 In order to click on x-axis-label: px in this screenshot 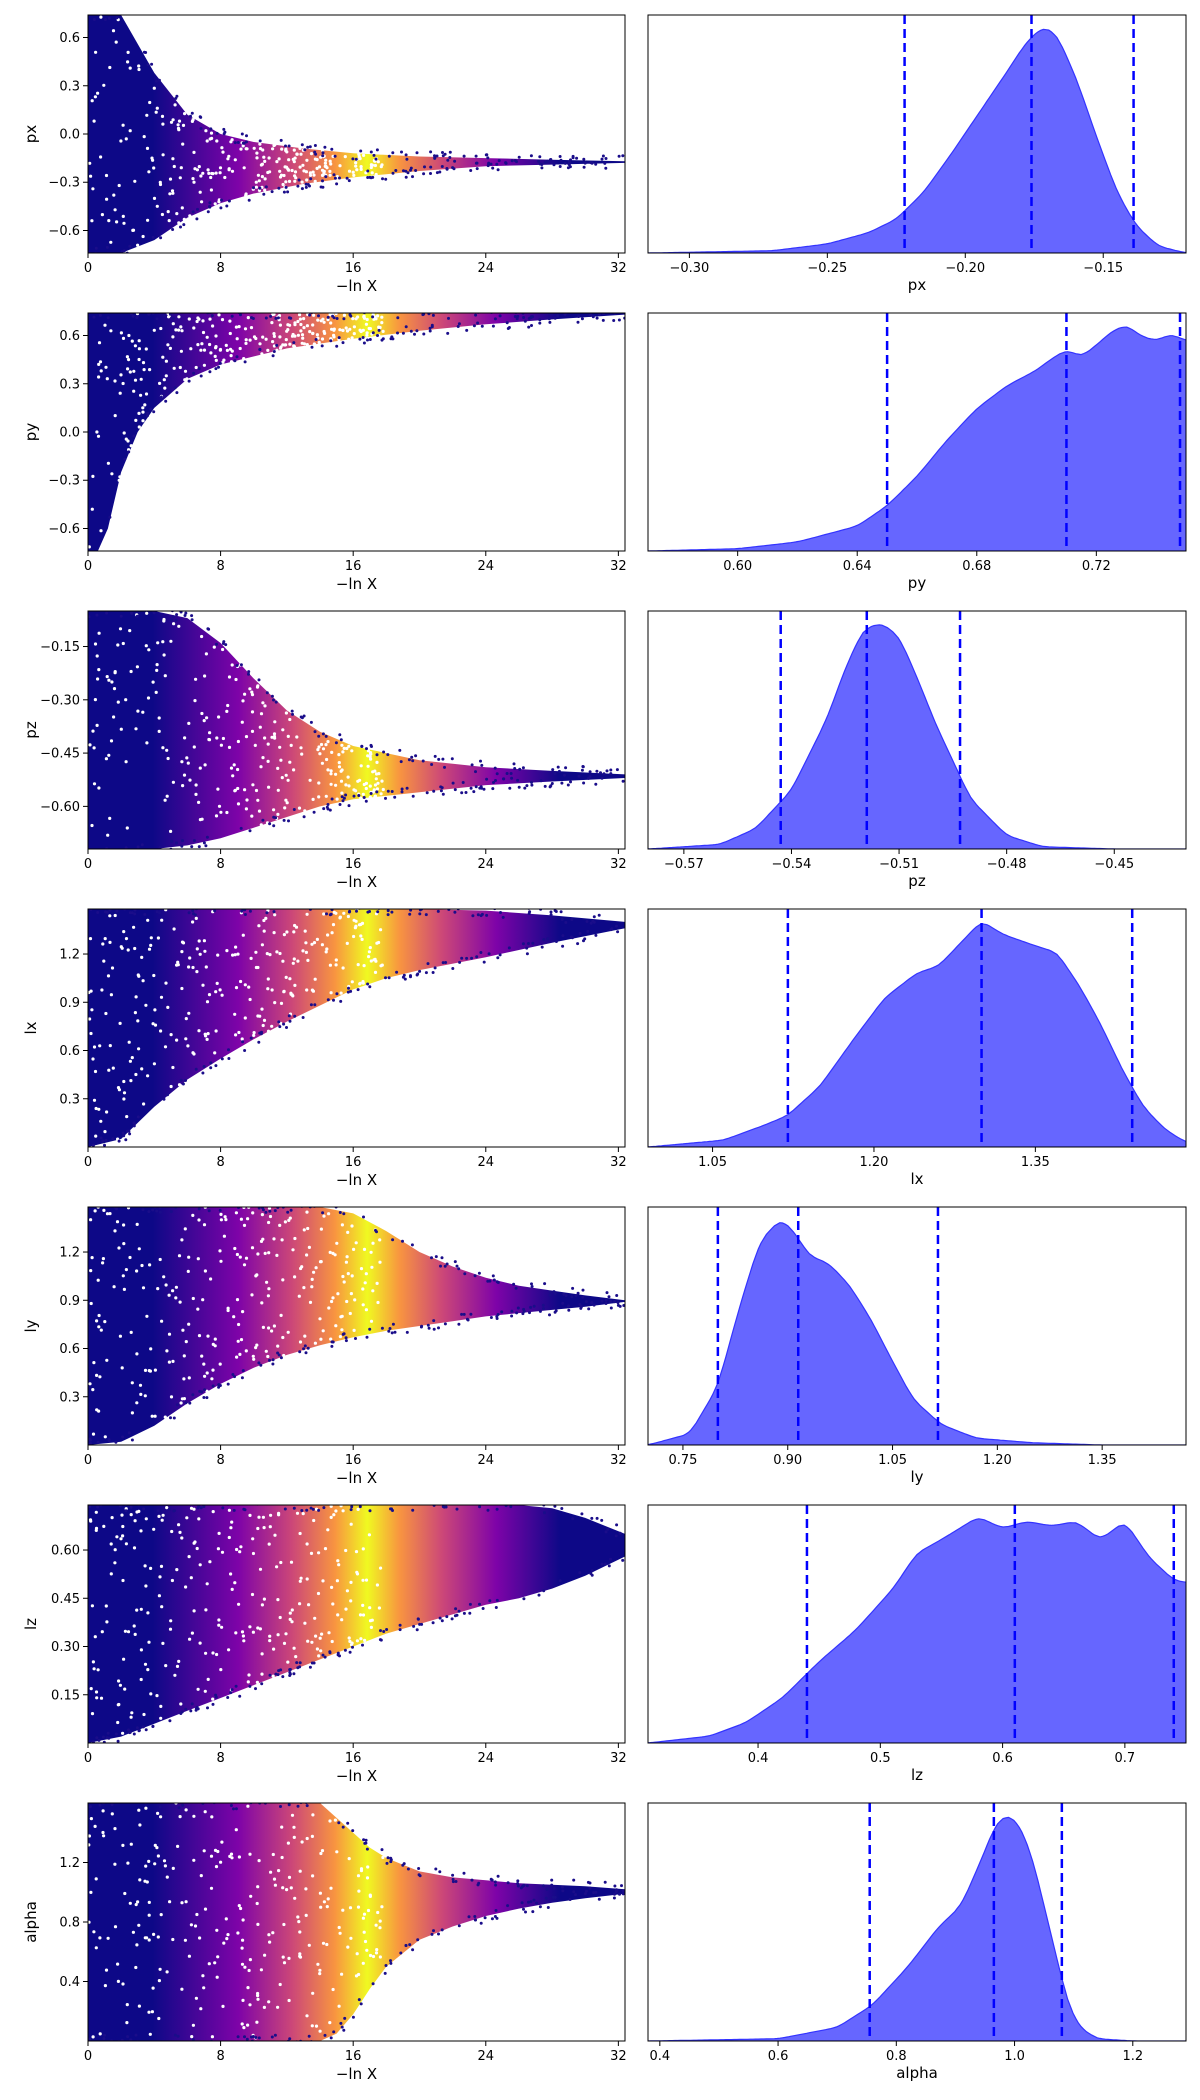, I will do `click(917, 285)`.